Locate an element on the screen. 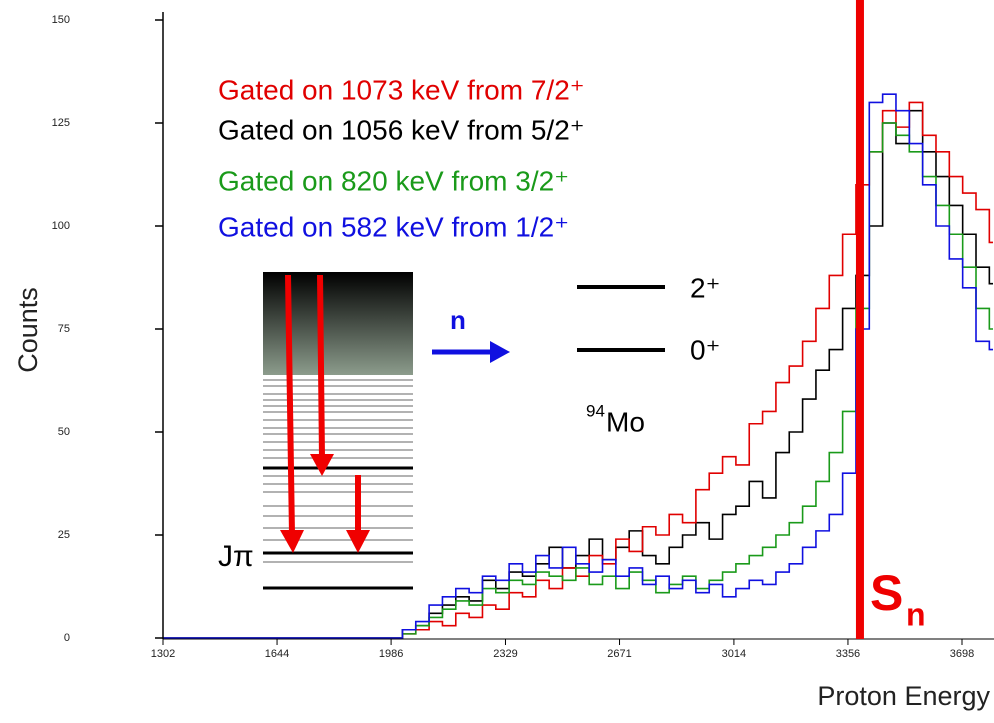 The height and width of the screenshot is (723, 994). y-tick-label: 50 is located at coordinates (64, 432).